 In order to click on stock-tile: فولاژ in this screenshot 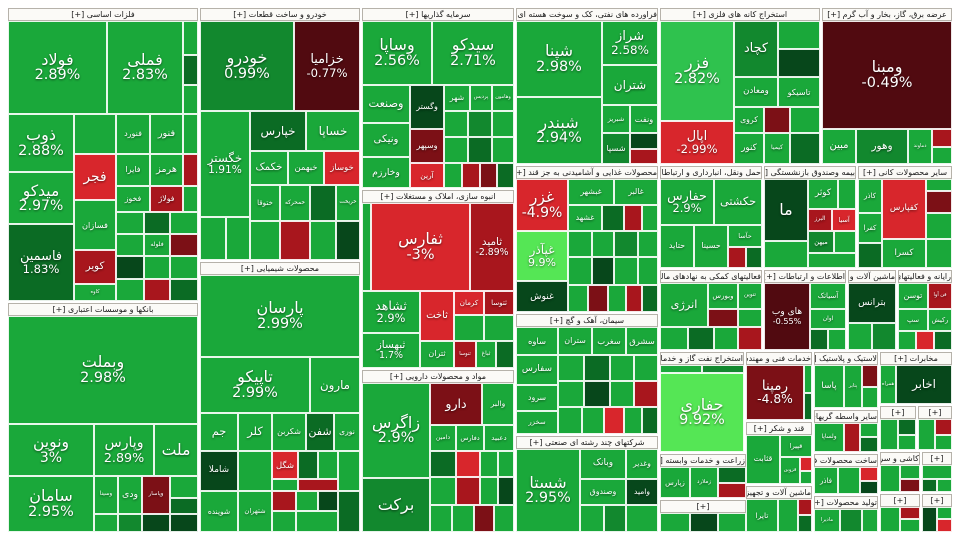, I will do `click(166, 199)`.